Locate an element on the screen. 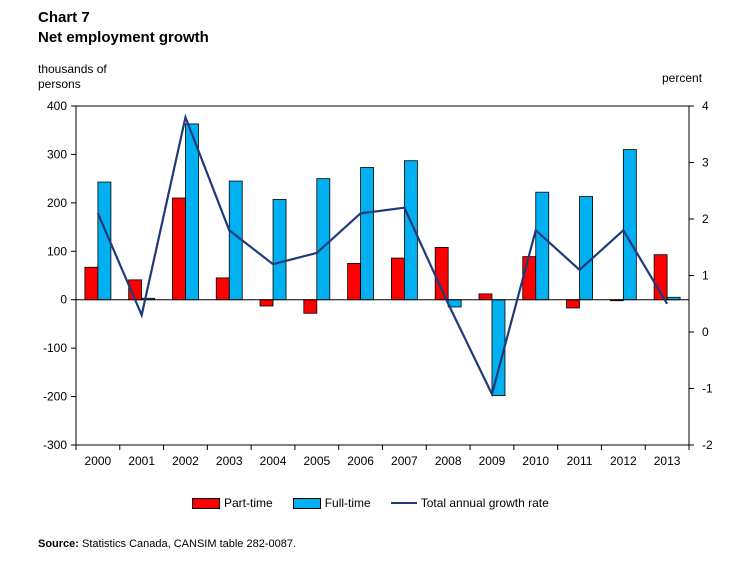 The width and height of the screenshot is (750, 571). y-left-tick-label: 200 is located at coordinates (57, 203).